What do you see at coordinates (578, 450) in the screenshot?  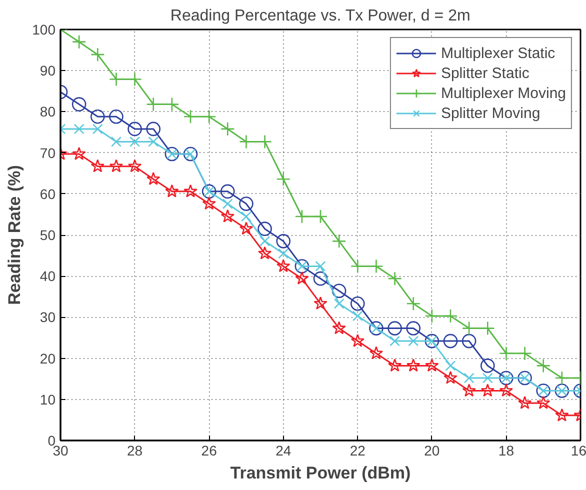 I see `x-tick-label: 16` at bounding box center [578, 450].